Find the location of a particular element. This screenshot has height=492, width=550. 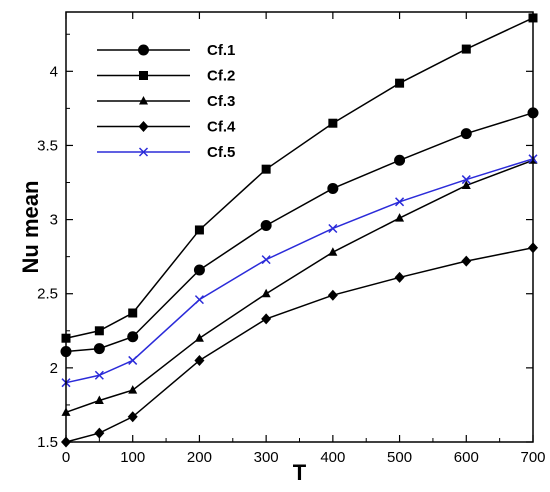

legend-label: Cf.4 is located at coordinates (221, 127).